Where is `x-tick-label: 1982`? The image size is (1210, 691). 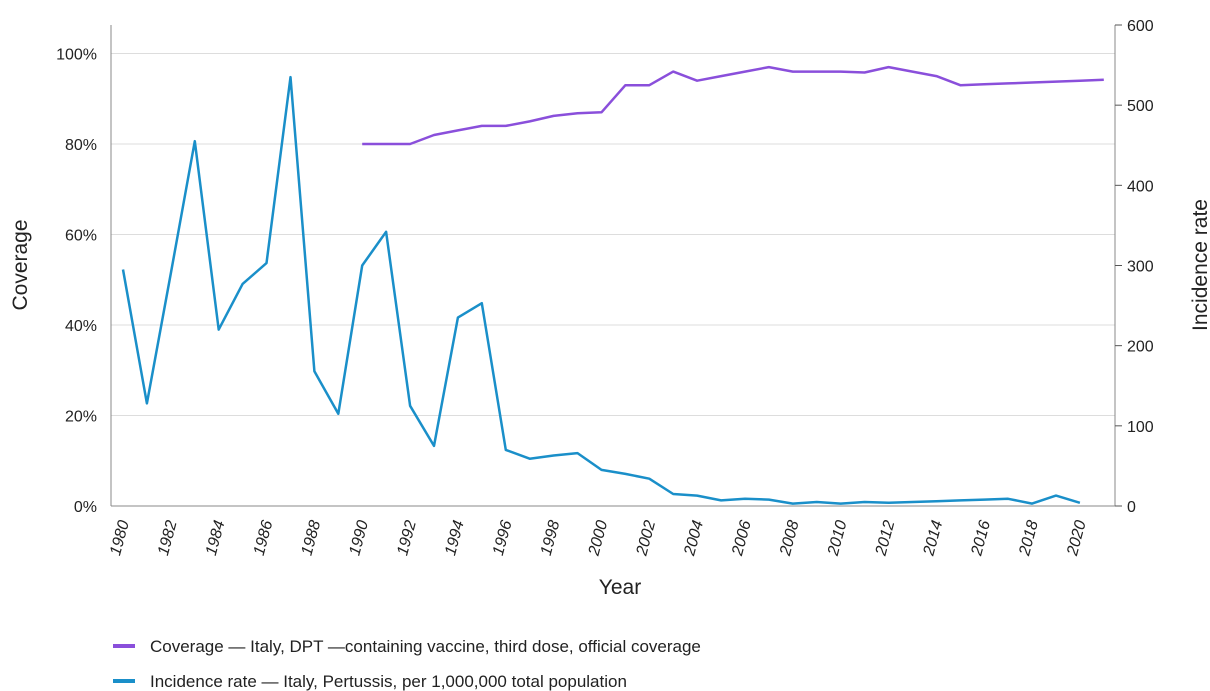 x-tick-label: 1982 is located at coordinates (168, 538).